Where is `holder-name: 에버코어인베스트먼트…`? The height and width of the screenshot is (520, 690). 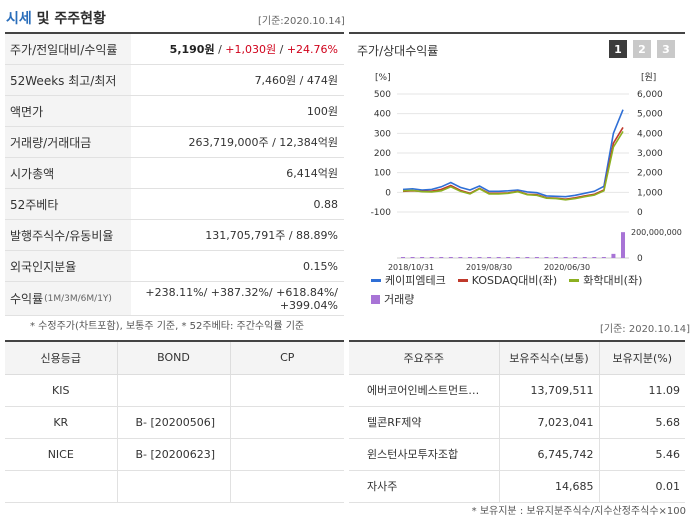 holder-name: 에버코어인베스트먼트… is located at coordinates (424, 390).